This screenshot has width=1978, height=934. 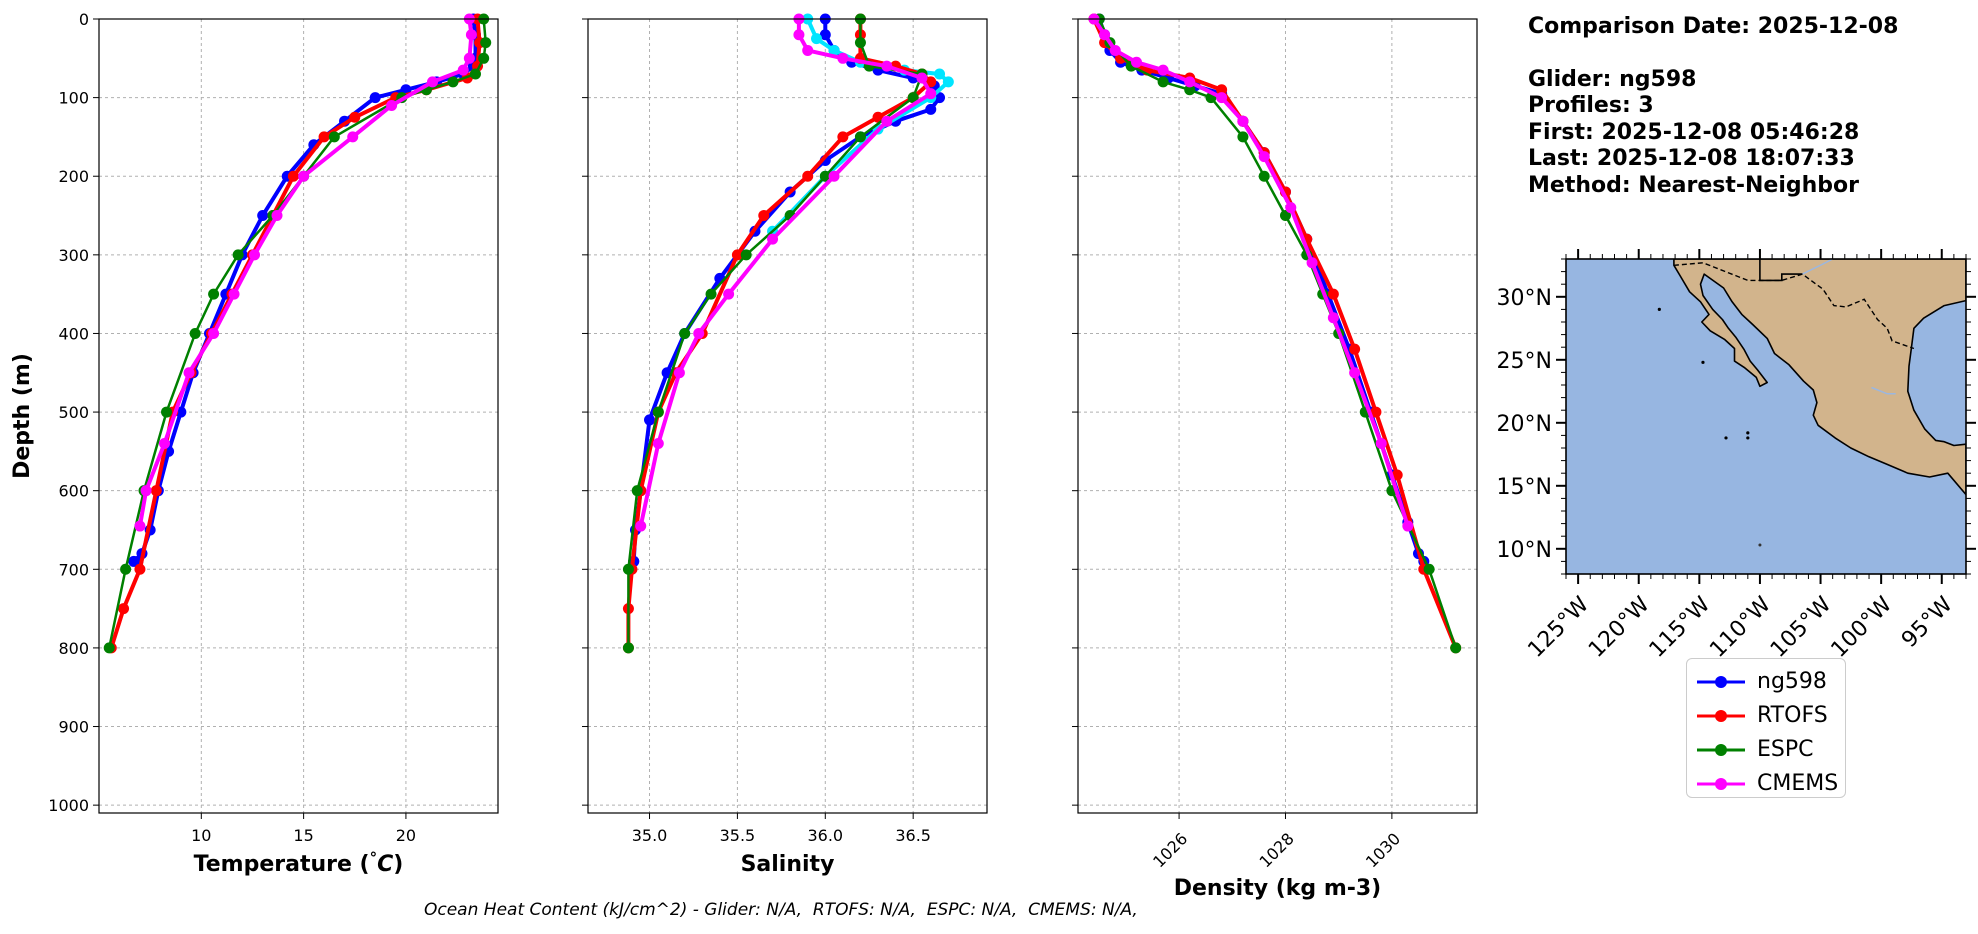 I want to click on map-river, so click(x=1818, y=267).